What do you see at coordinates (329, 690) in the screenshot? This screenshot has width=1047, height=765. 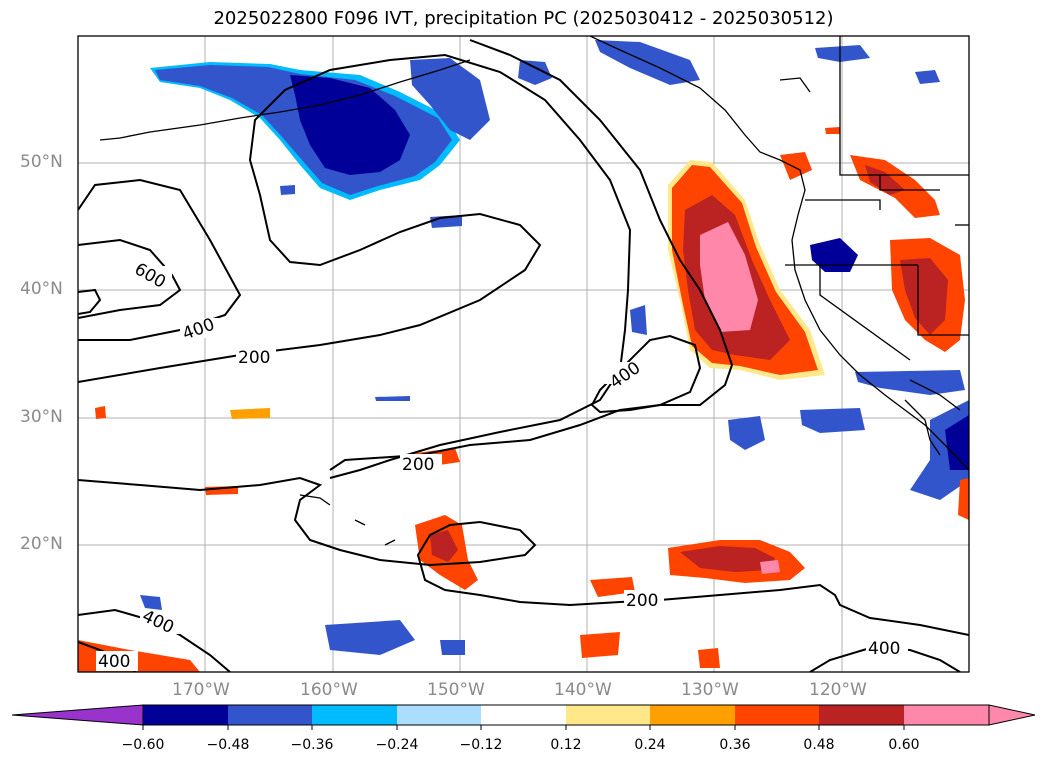 I see `lon-label-160w: 160°W` at bounding box center [329, 690].